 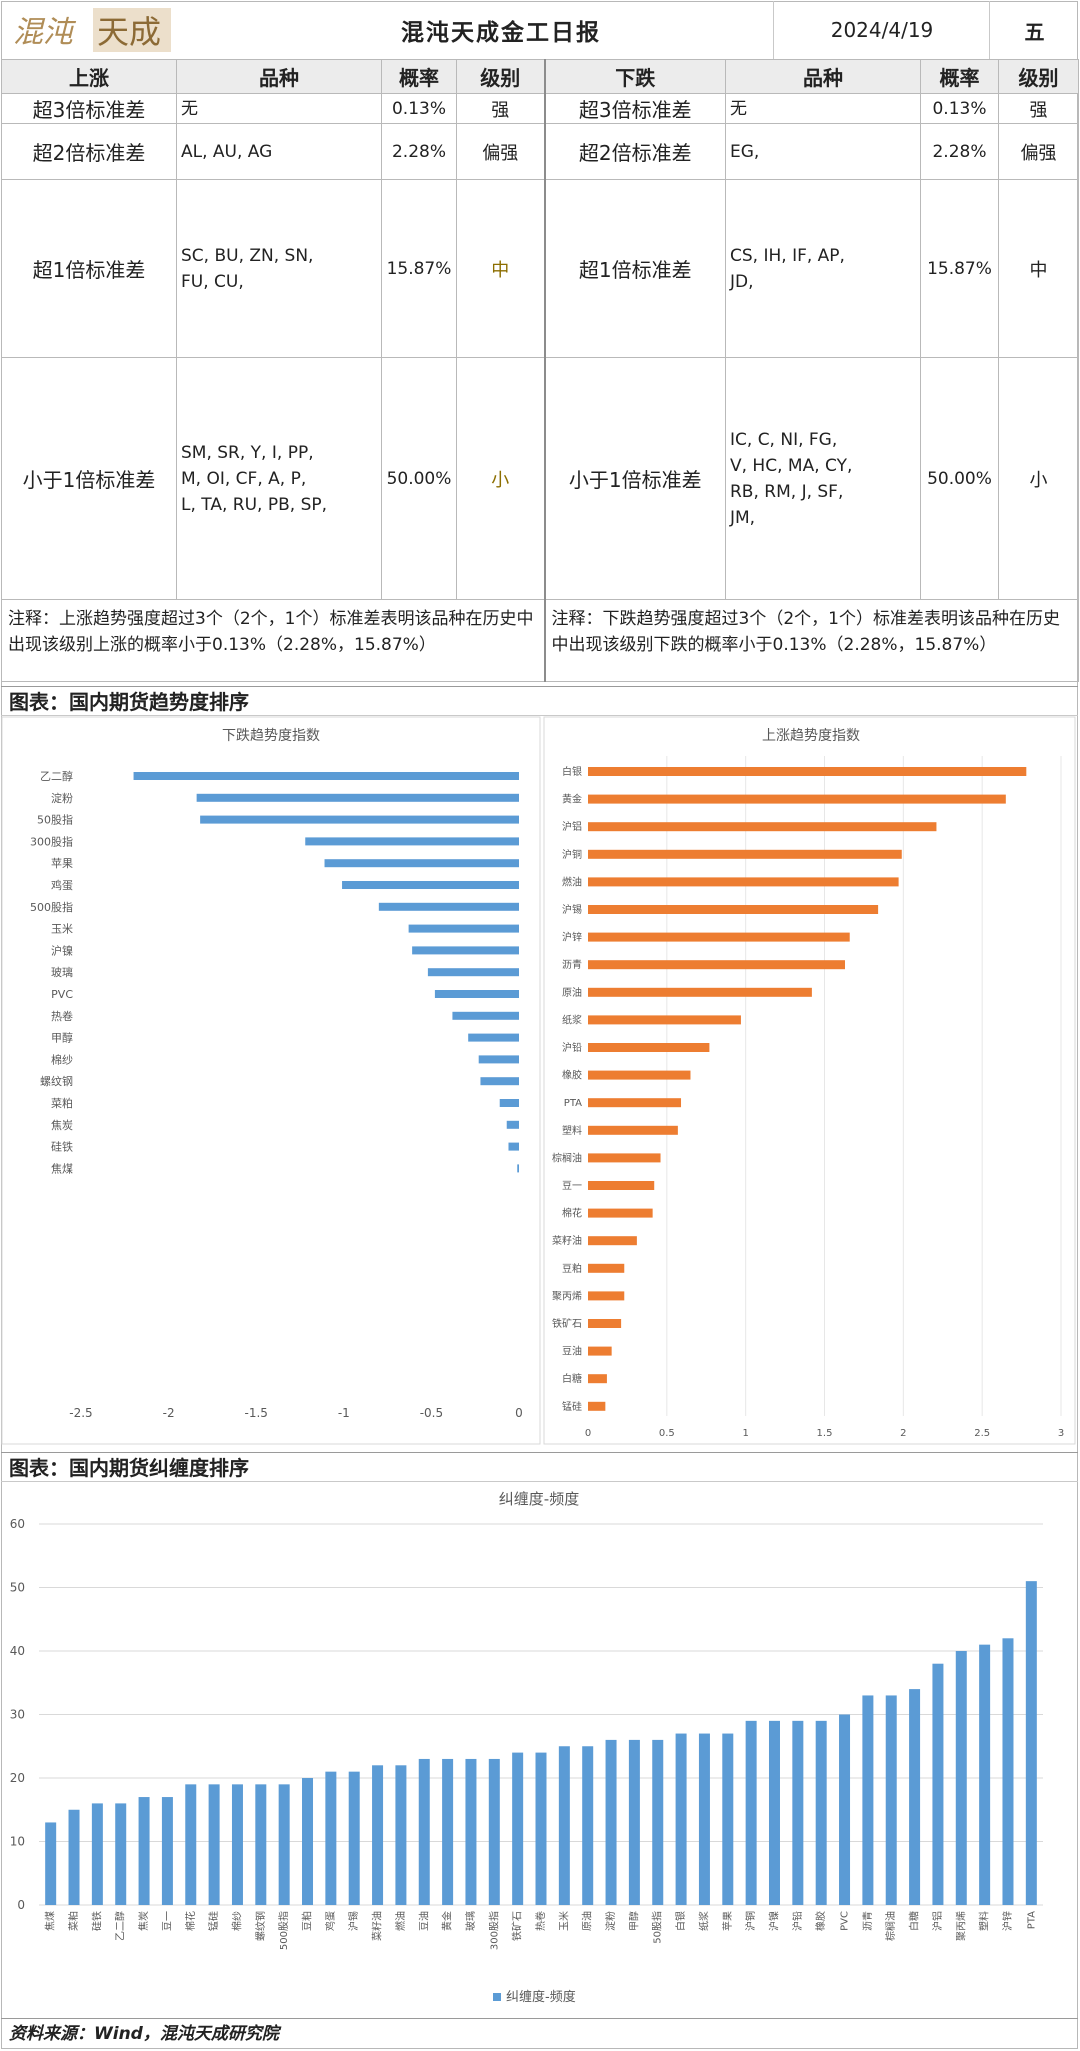 What do you see at coordinates (680, 1921) in the screenshot?
I see `entangle-category-label: 白银` at bounding box center [680, 1921].